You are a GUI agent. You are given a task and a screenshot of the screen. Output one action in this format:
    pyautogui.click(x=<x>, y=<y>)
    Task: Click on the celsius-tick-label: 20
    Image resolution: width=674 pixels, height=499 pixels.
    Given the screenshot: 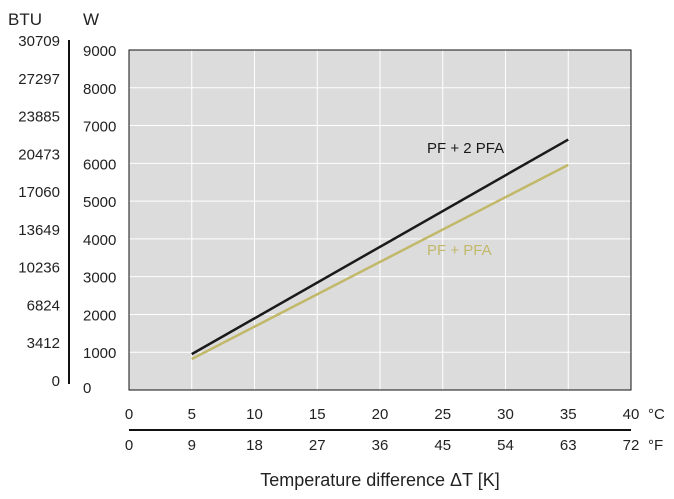 What is the action you would take?
    pyautogui.click(x=380, y=414)
    